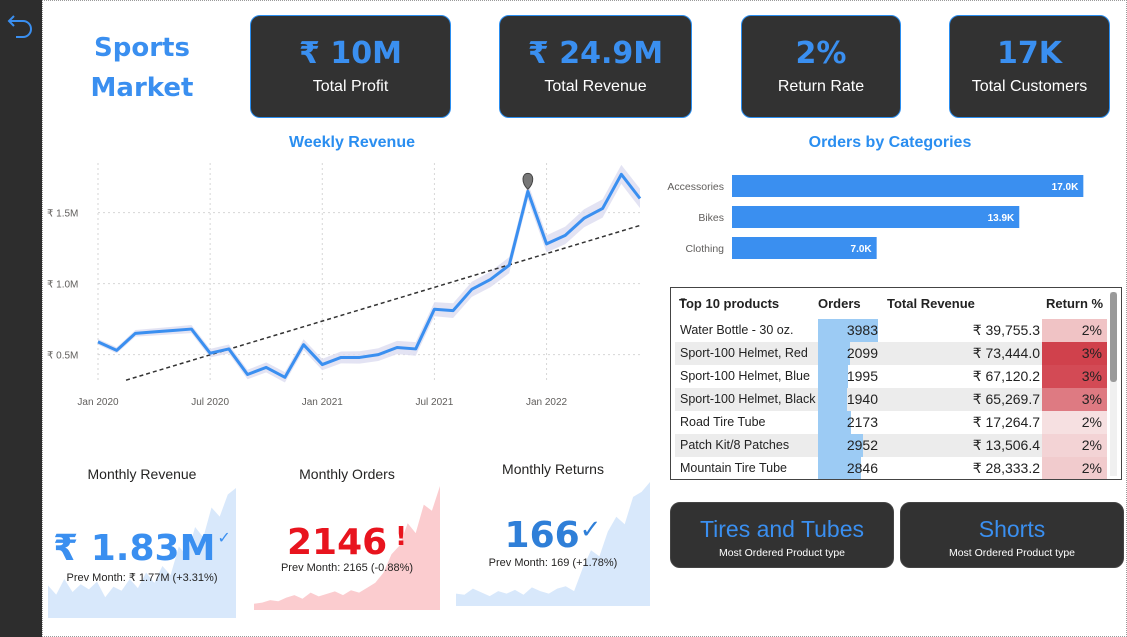 The height and width of the screenshot is (637, 1127). Describe the element at coordinates (695, 187) in the screenshot. I see `category-label: Accessories` at that location.